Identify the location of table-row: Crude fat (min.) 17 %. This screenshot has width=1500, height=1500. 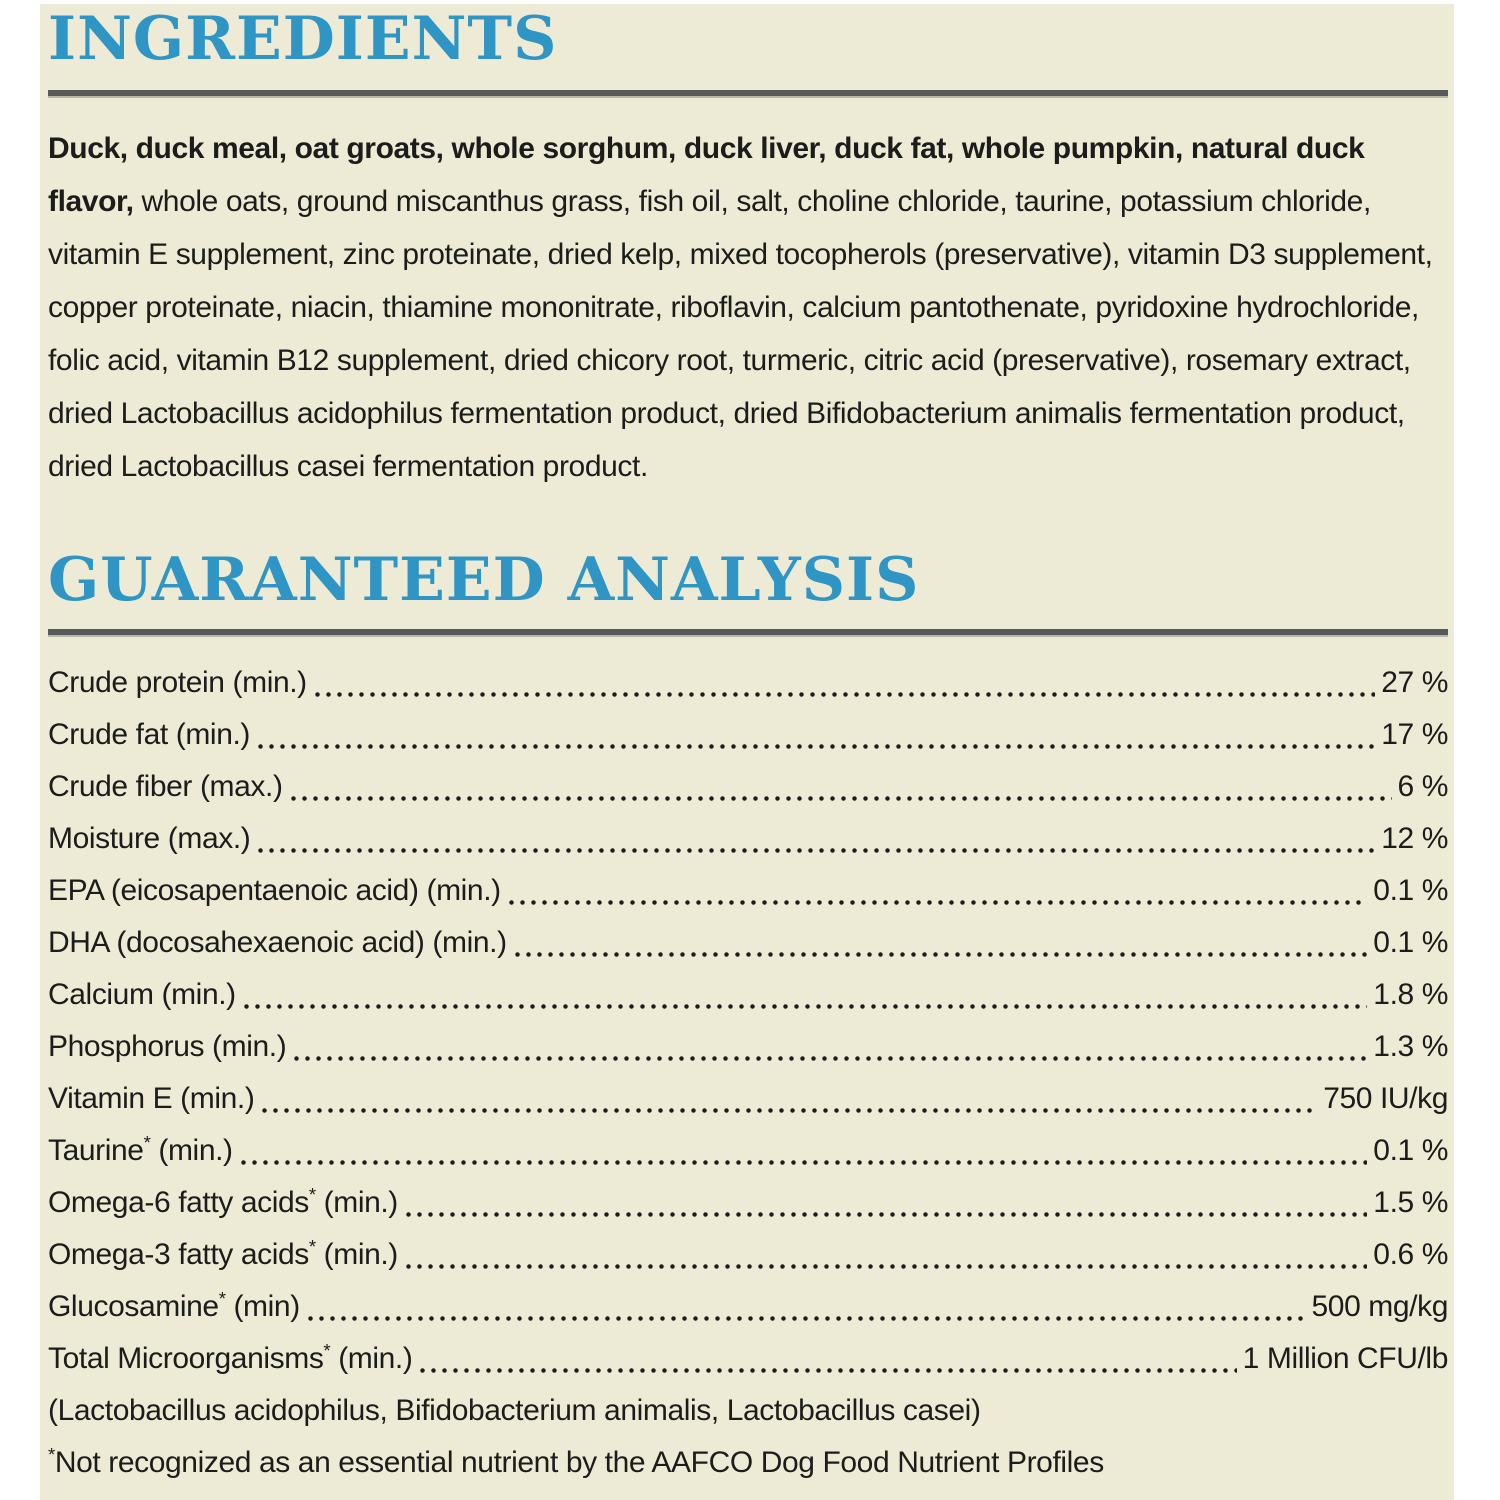
(748, 735).